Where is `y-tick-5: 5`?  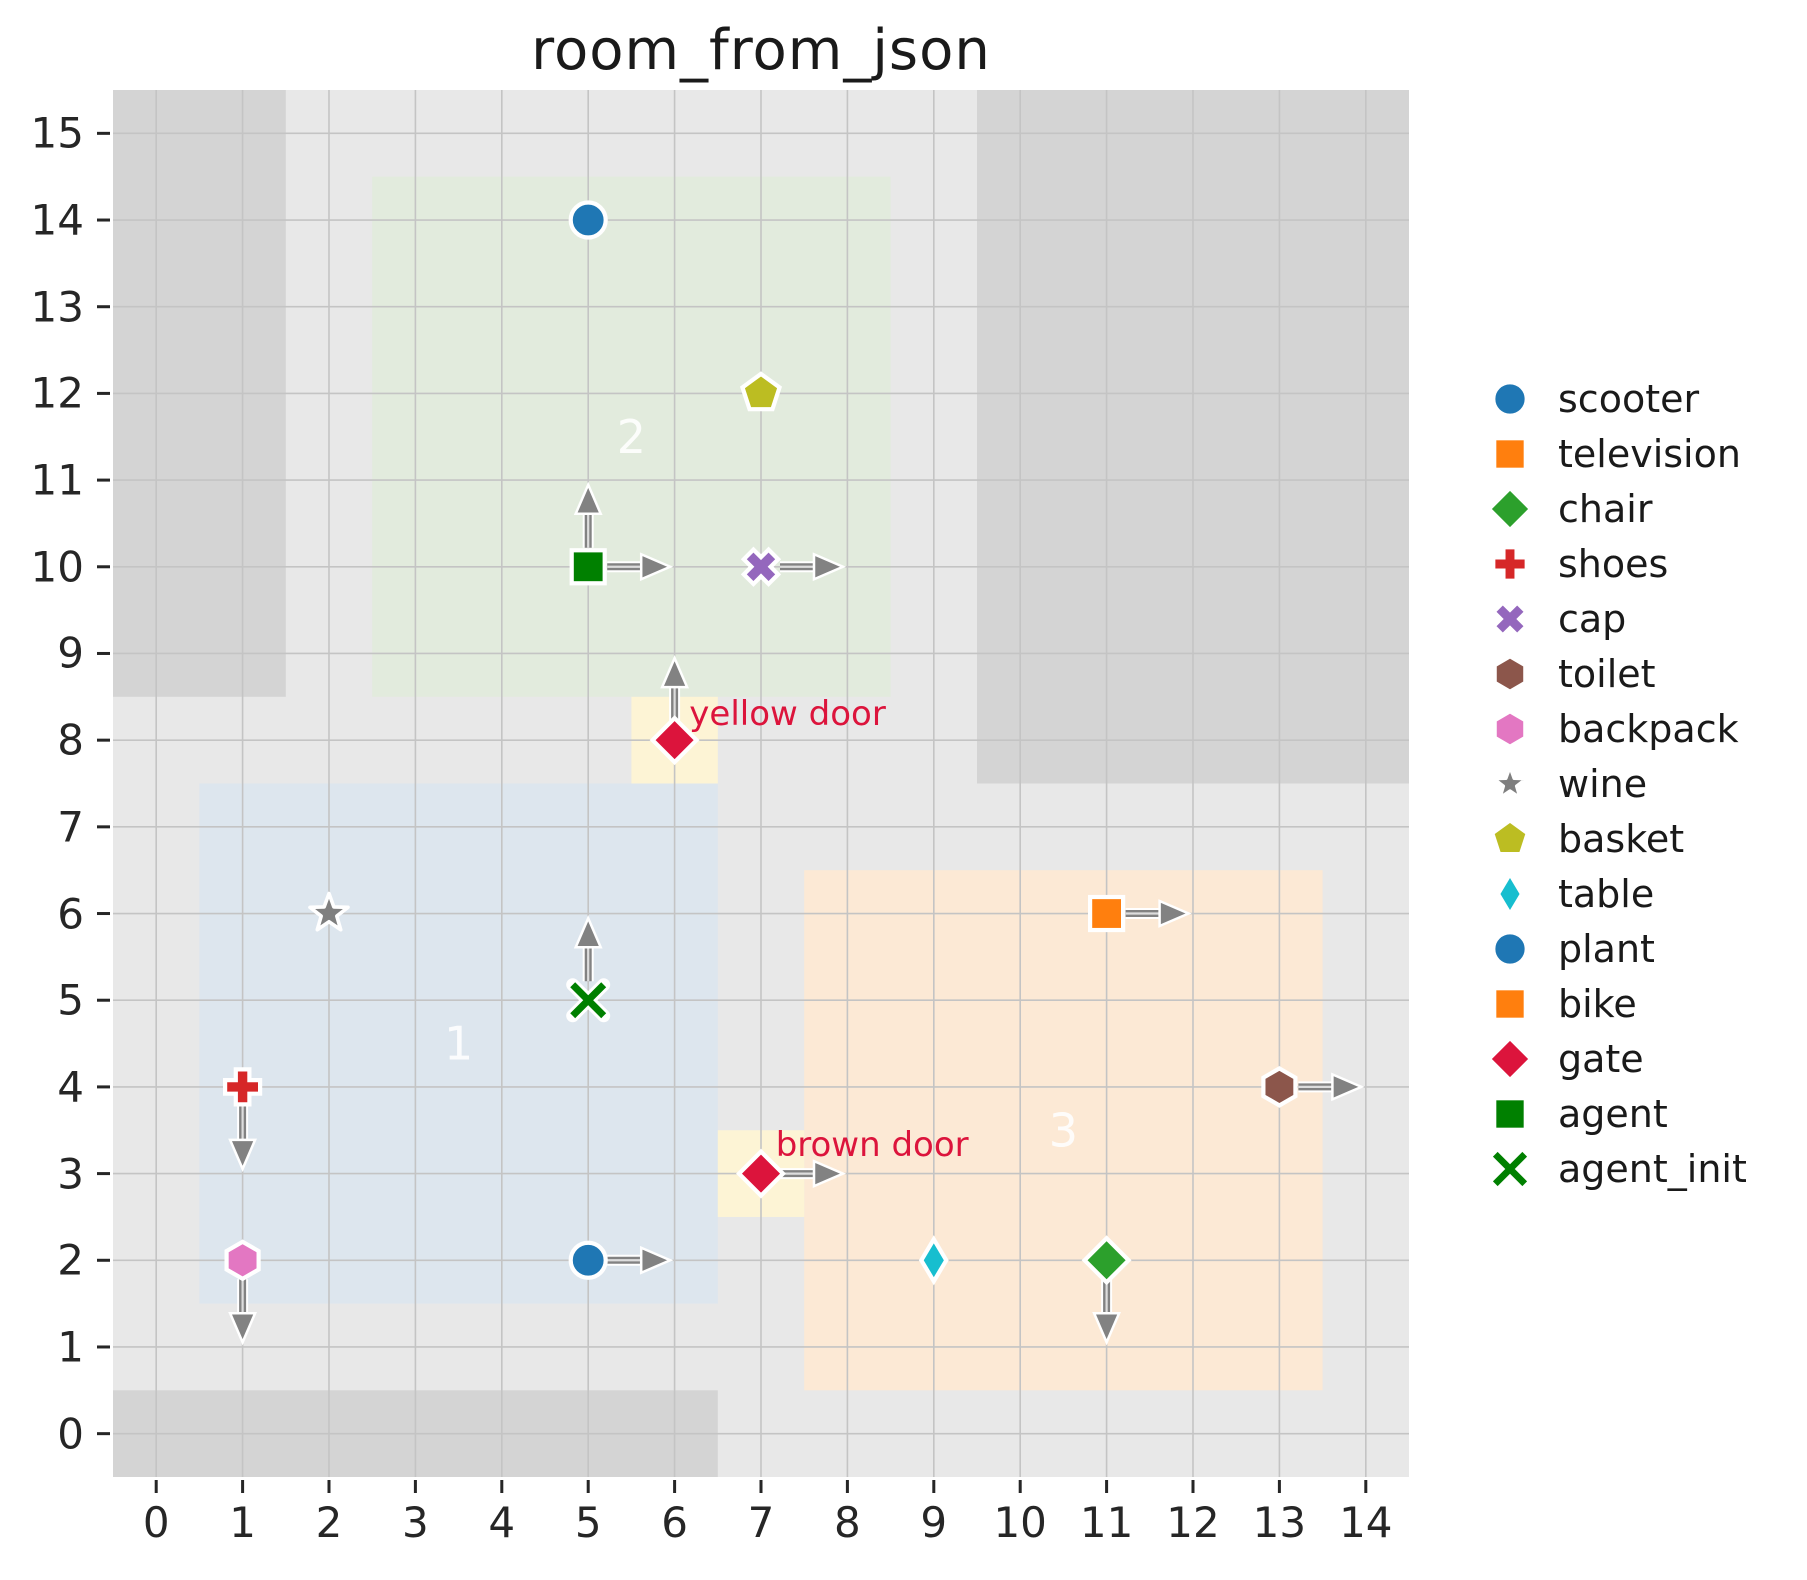
y-tick-5: 5 is located at coordinates (70, 1000).